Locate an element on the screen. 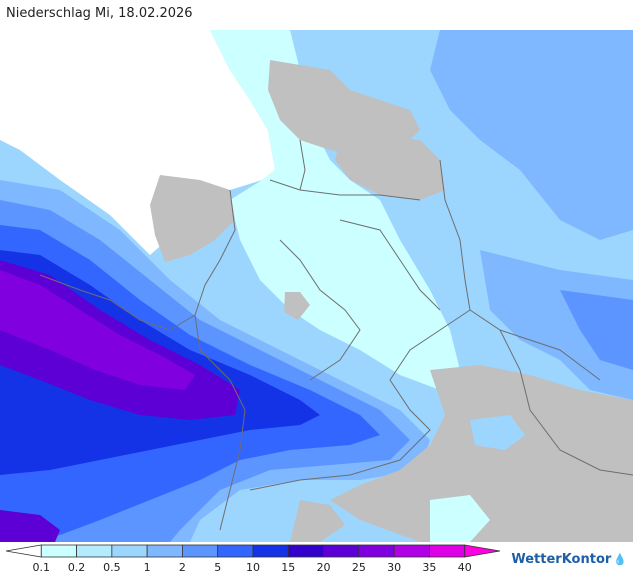 Image resolution: width=633 pixels, height=580 pixels. legend-label: 2 is located at coordinates (182, 567).